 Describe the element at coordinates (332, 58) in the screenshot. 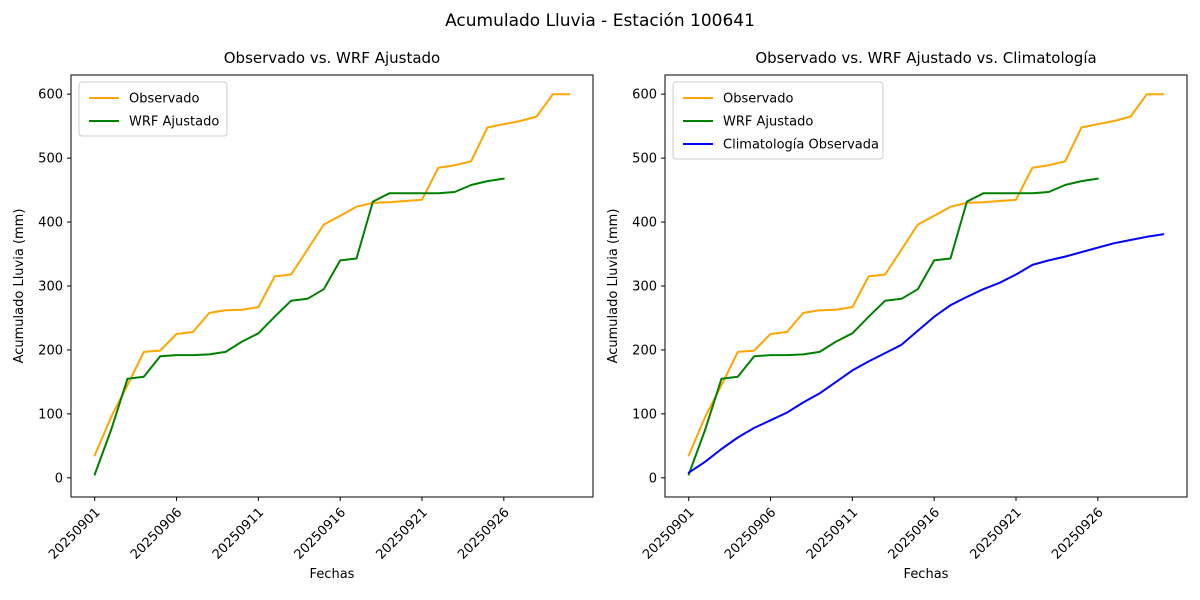

I see `axes-title: Observado vs. WRF Ajustado` at that location.